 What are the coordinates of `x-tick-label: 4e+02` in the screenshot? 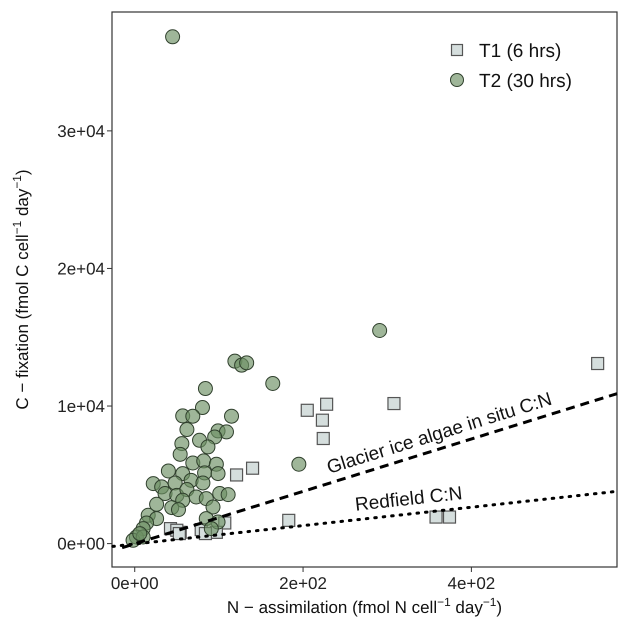 It's located at (472, 583).